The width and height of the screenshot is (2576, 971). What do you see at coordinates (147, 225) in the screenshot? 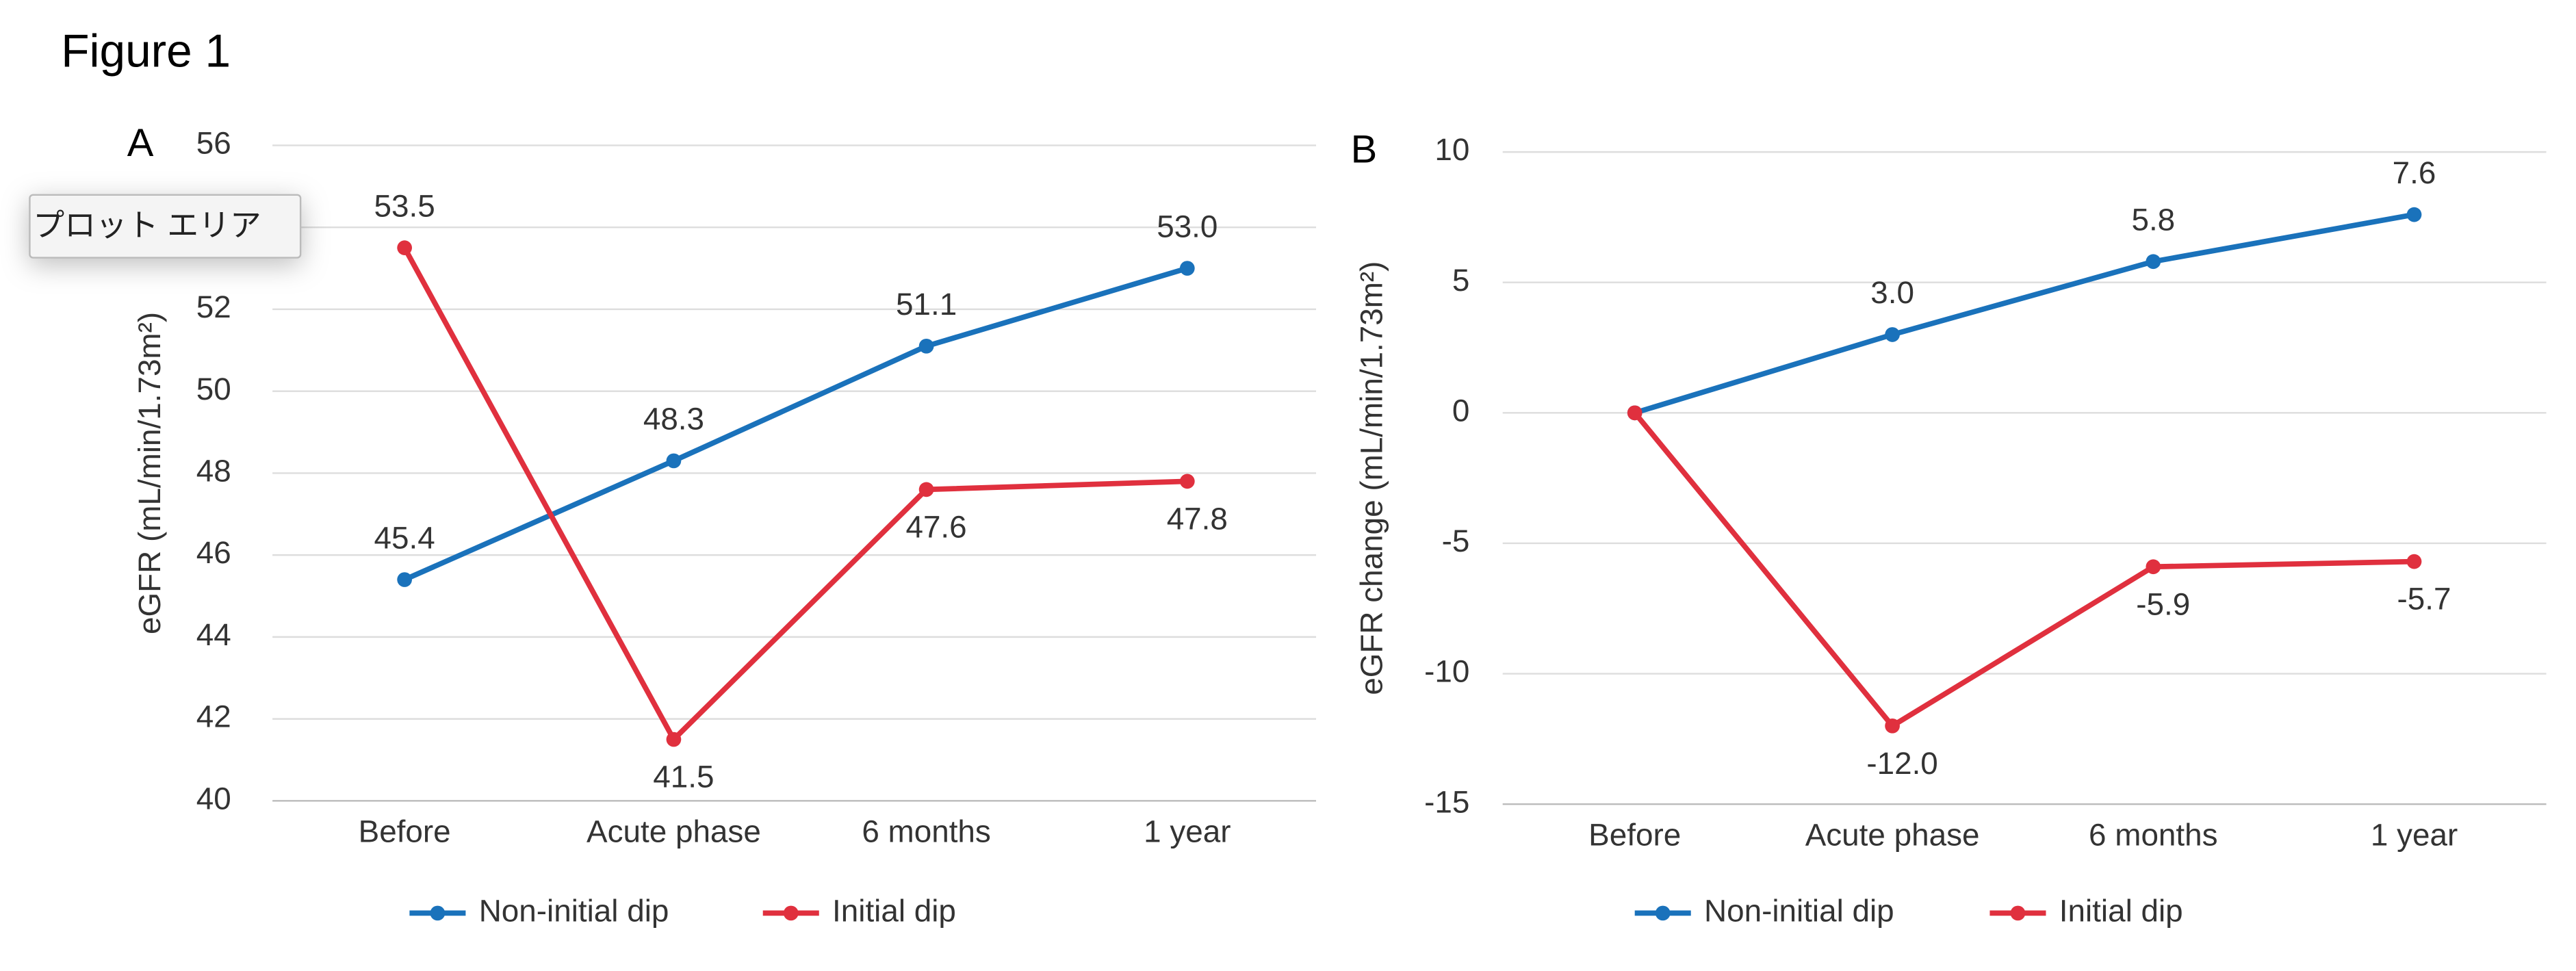
I see `tooltip-text: プロット エリア` at bounding box center [147, 225].